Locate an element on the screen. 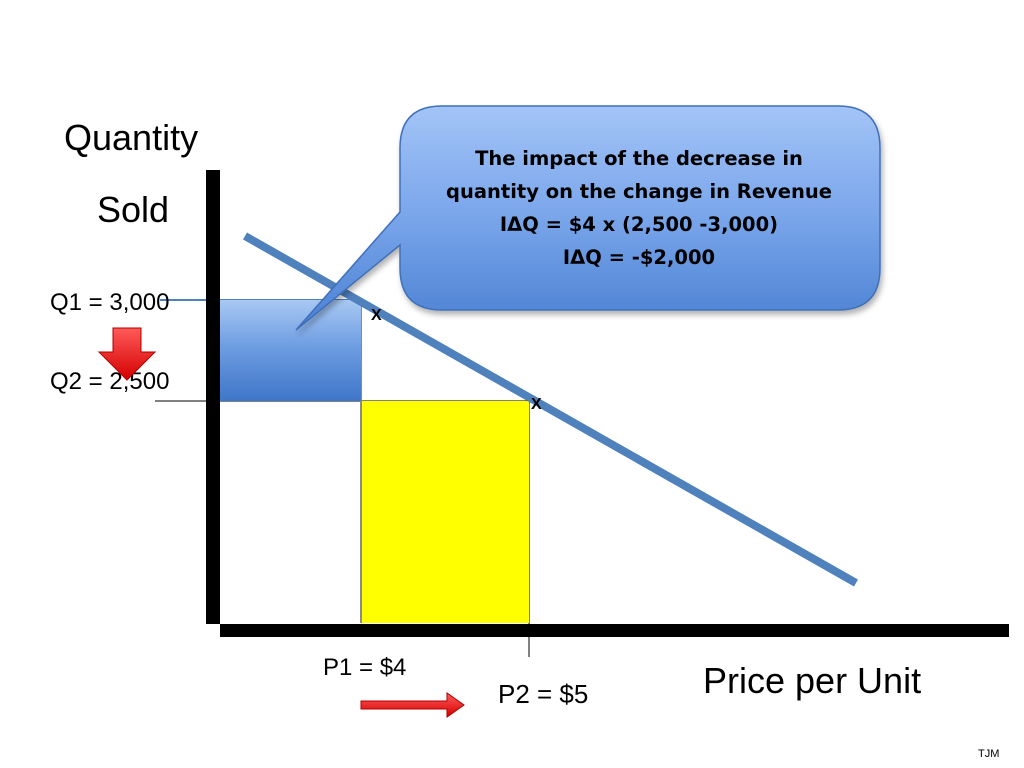 The height and width of the screenshot is (768, 1024). x-axis is located at coordinates (614, 630).